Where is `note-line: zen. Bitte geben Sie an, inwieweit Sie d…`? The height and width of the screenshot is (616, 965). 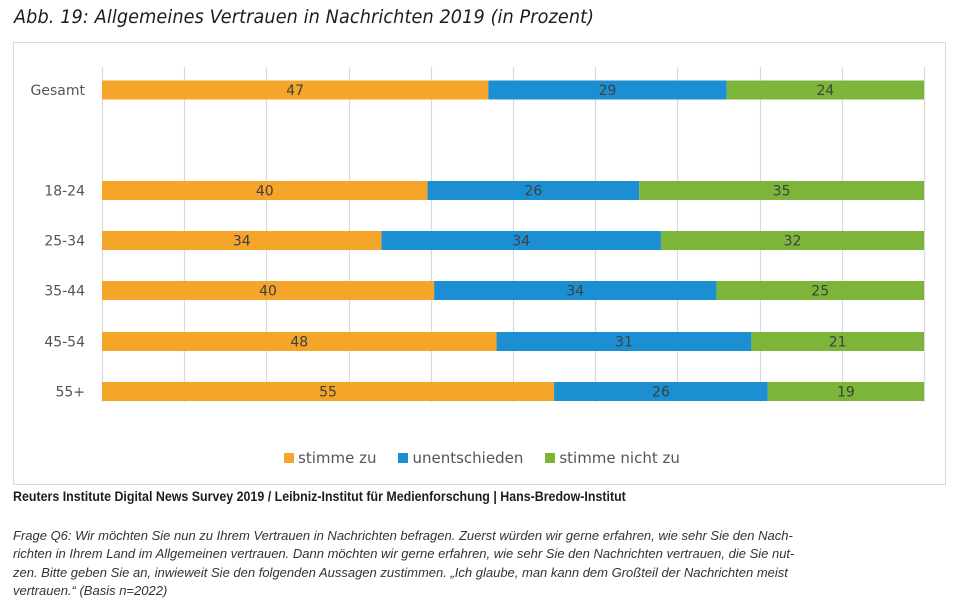
note-line: zen. Bitte geben Sie an, inwieweit Sie d… is located at coordinates (400, 572).